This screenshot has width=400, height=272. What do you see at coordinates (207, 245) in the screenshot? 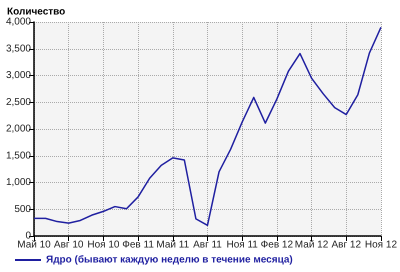
I see `x-tick-label: Авг 11` at bounding box center [207, 245].